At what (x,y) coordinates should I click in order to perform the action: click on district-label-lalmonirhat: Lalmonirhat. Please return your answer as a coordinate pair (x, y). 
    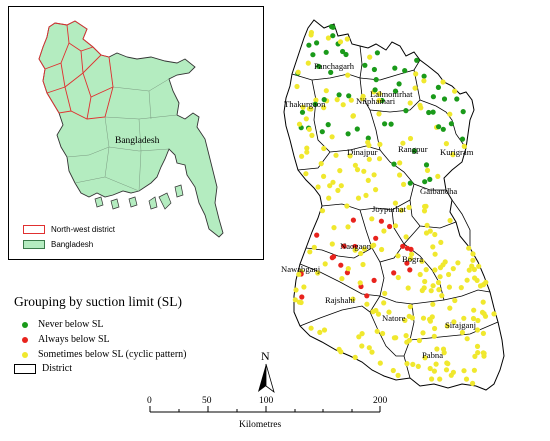
    Looking at the image, I should click on (391, 94).